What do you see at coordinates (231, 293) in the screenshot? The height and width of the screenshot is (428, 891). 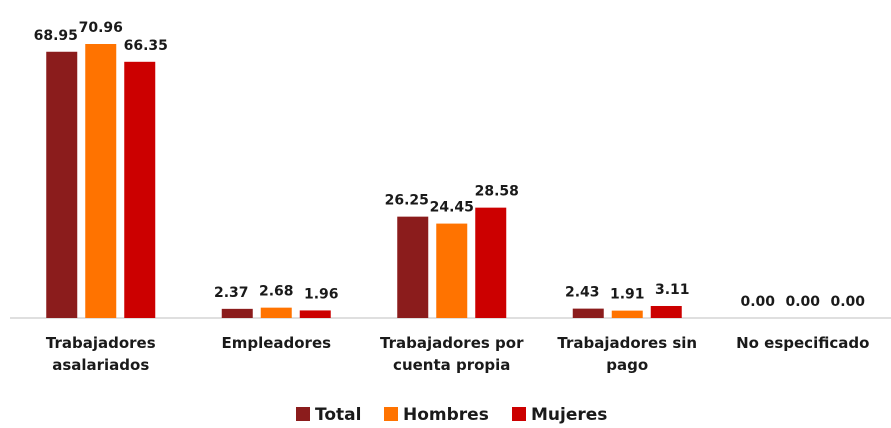 I see `data-label: 2.37` at bounding box center [231, 293].